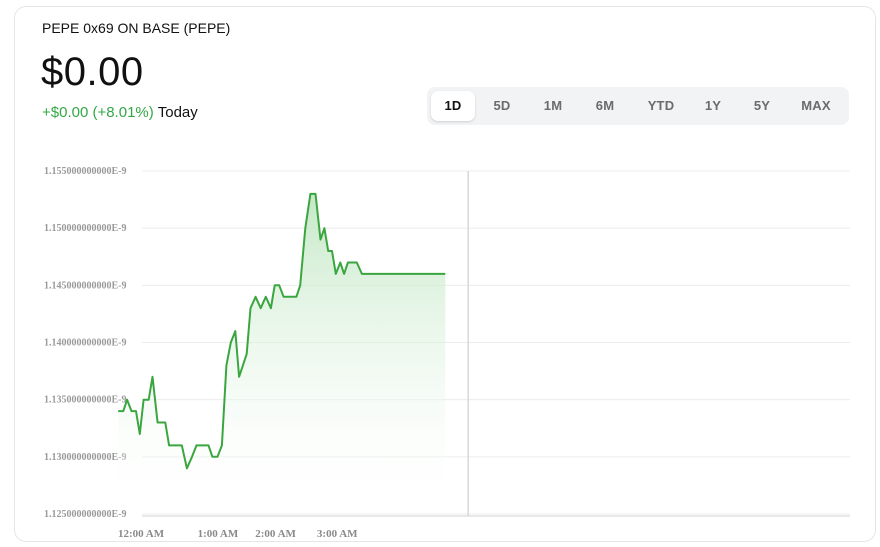 Image resolution: width=880 pixels, height=547 pixels. What do you see at coordinates (136, 28) in the screenshot?
I see `coin-name: PEPE 0x69 ON BASE (PEPE)` at bounding box center [136, 28].